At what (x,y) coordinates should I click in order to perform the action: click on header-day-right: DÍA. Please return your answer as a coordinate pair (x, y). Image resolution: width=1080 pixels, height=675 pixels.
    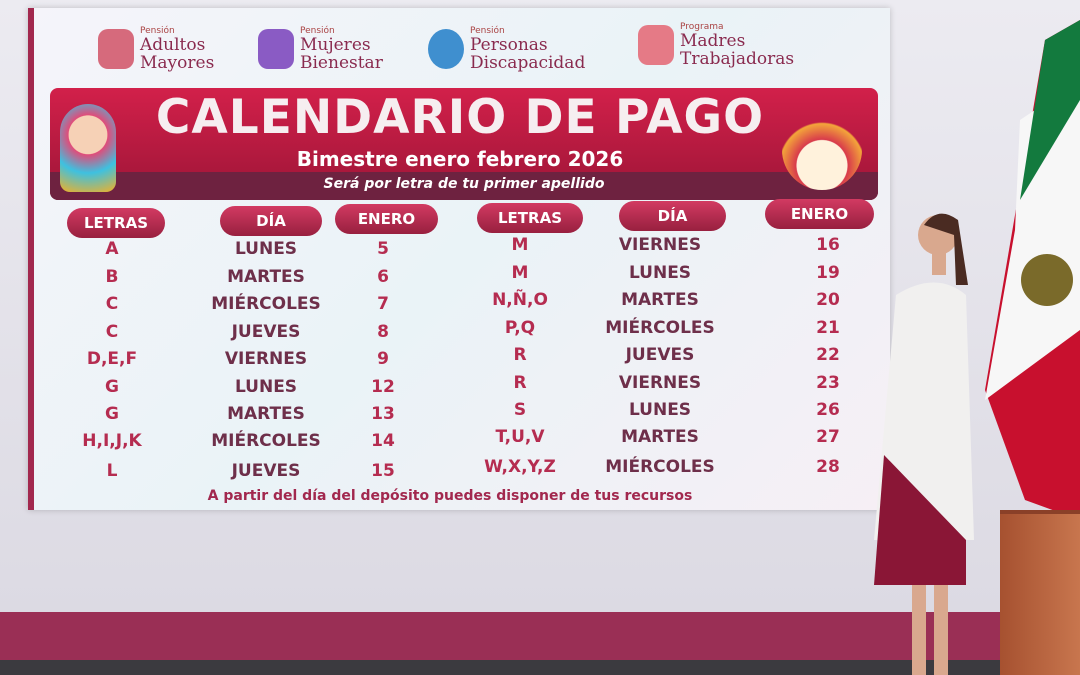
    Looking at the image, I should click on (672, 216).